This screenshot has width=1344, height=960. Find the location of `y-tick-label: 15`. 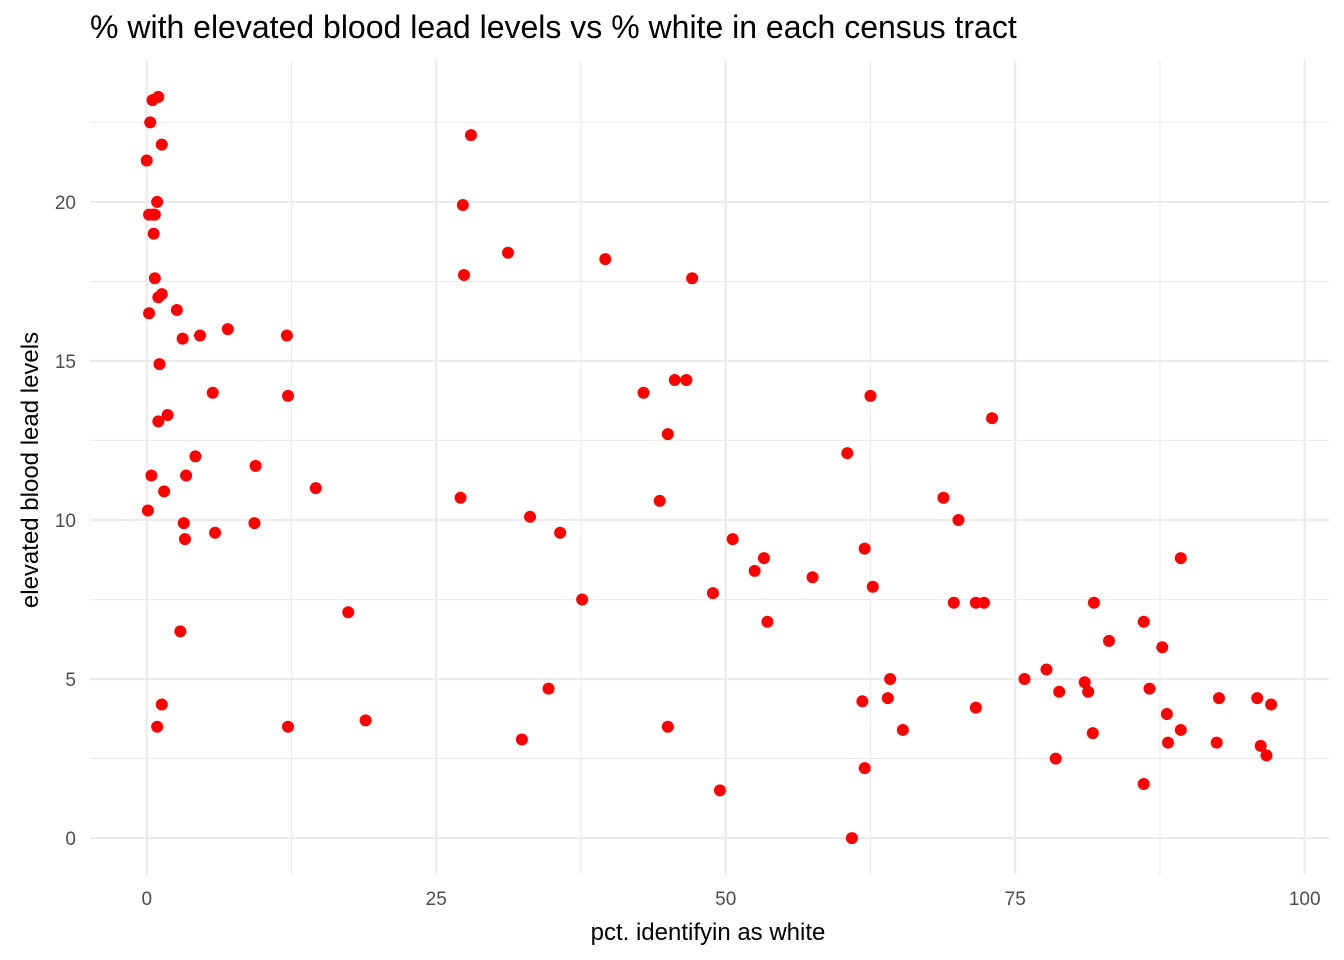

y-tick-label: 15 is located at coordinates (65, 362).